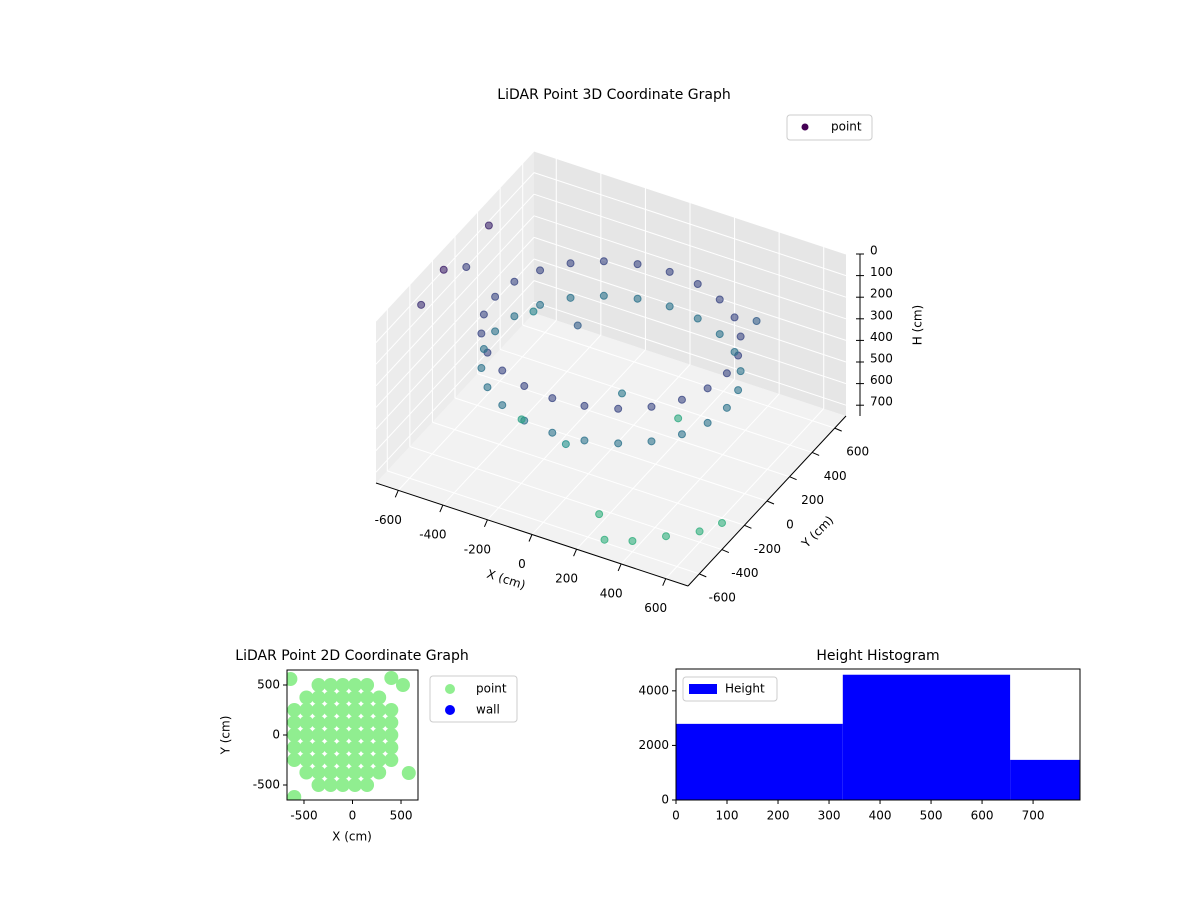  What do you see at coordinates (730, 689) in the screenshot?
I see `legend-box` at bounding box center [730, 689].